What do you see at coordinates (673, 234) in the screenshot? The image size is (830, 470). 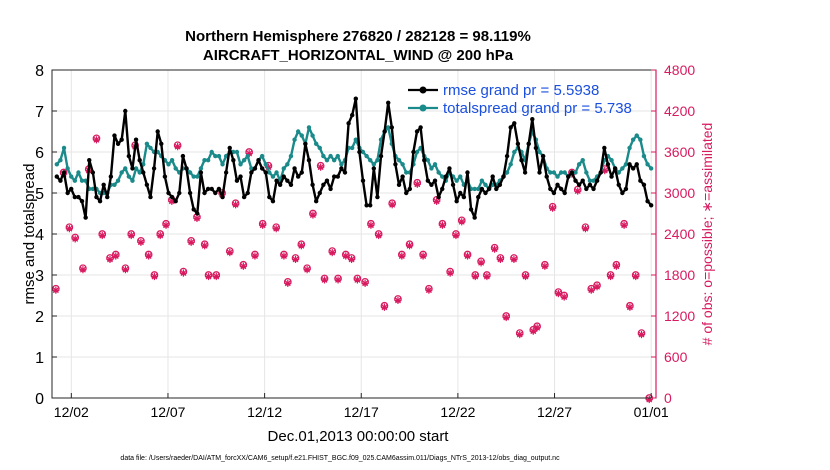 I see `right-axis-ticks: 0 600 1200 1800 2400 3000 3600 4200 4800` at bounding box center [673, 234].